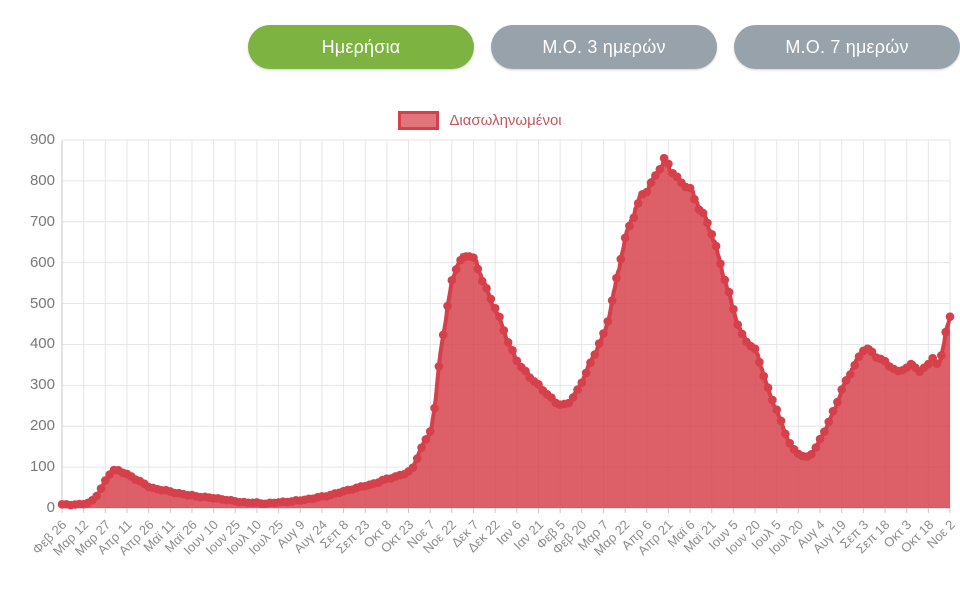 The height and width of the screenshot is (600, 960). Describe the element at coordinates (42, 221) in the screenshot. I see `y-axis-label: 700` at that location.